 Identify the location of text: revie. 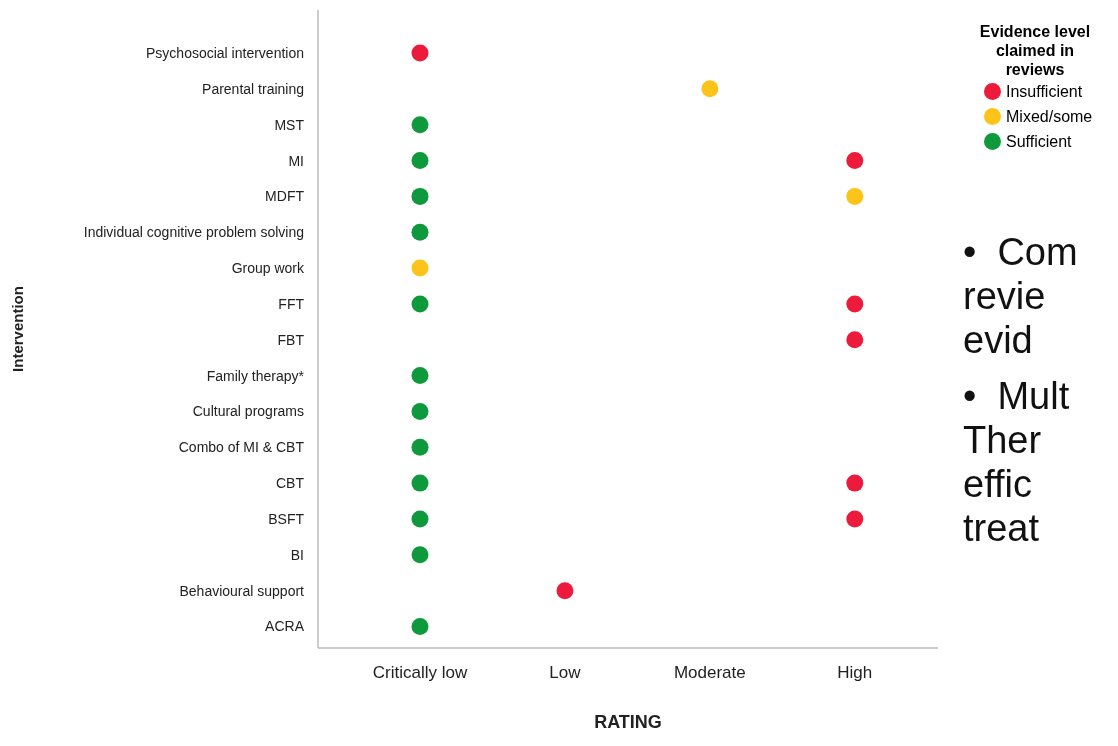
(1005, 296).